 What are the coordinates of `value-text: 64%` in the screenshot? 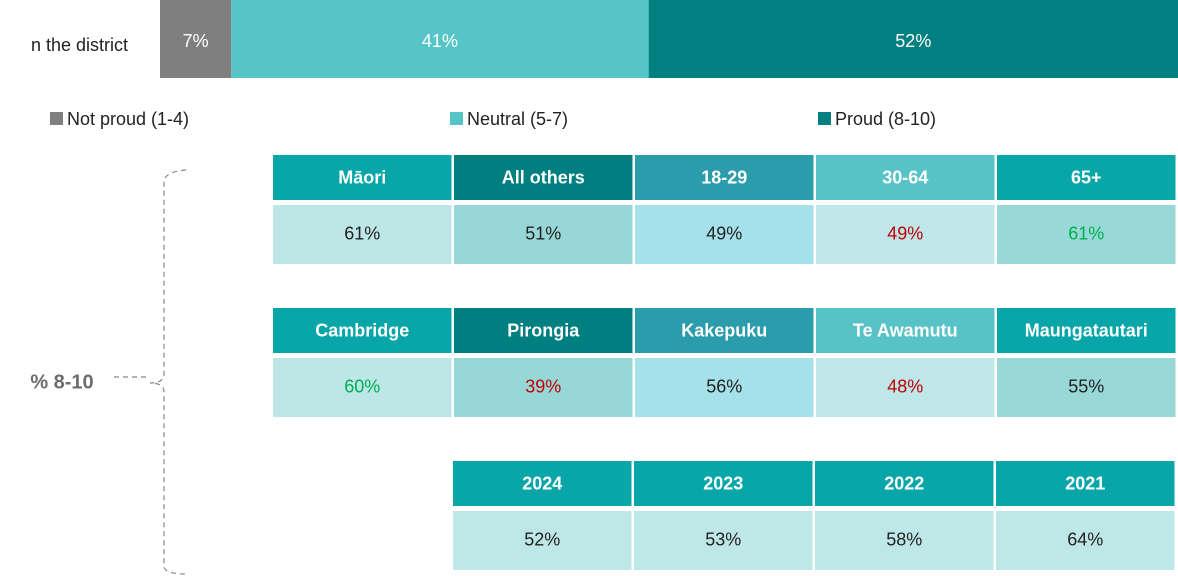 It's located at (1085, 539).